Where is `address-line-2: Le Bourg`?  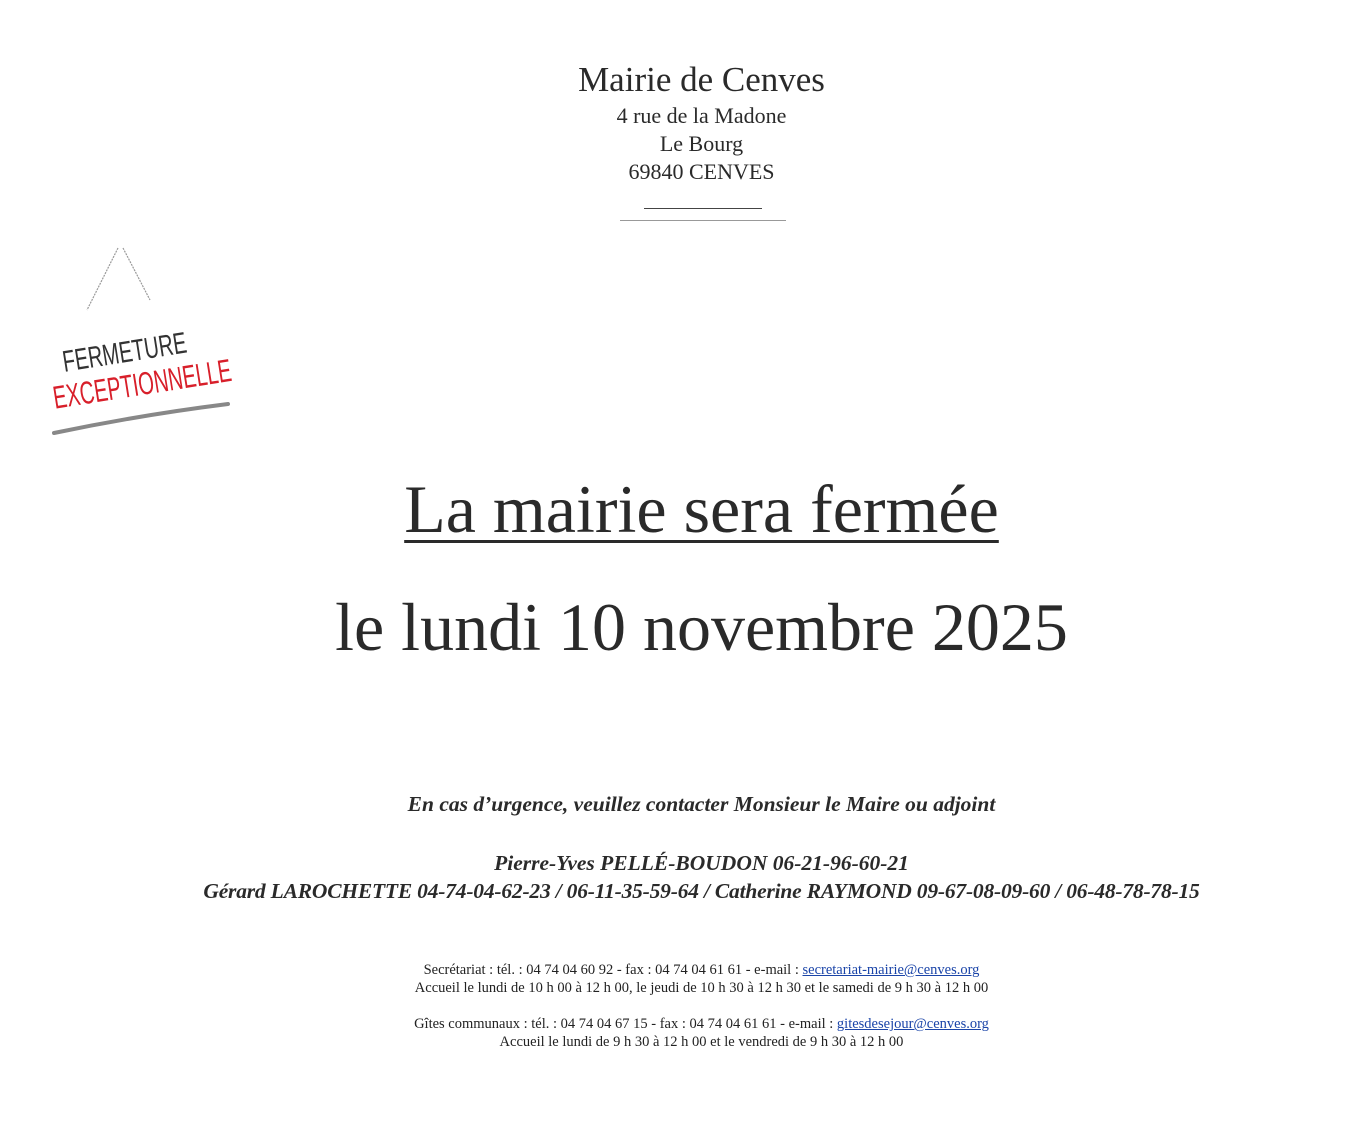 address-line-2: Le Bourg is located at coordinates (701, 143).